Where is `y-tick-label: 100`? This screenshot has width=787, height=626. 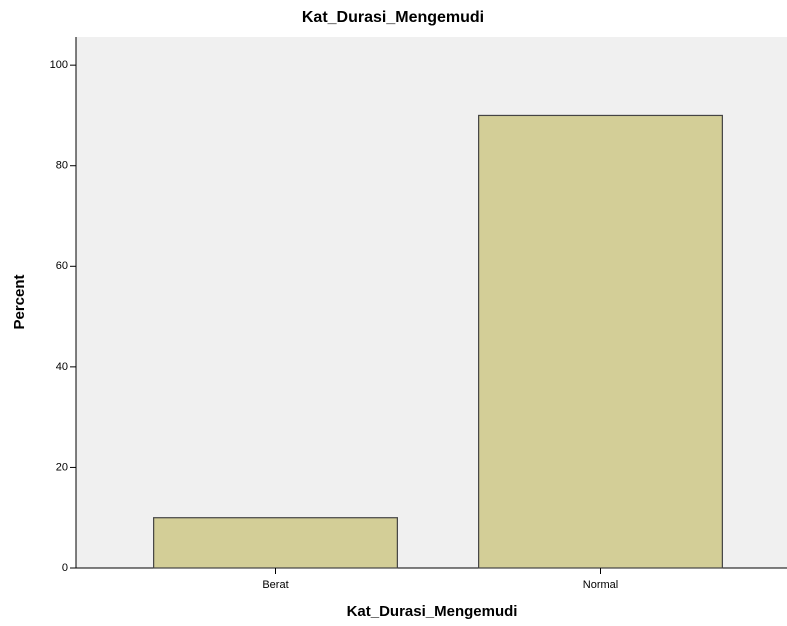
y-tick-label: 100 is located at coordinates (59, 65).